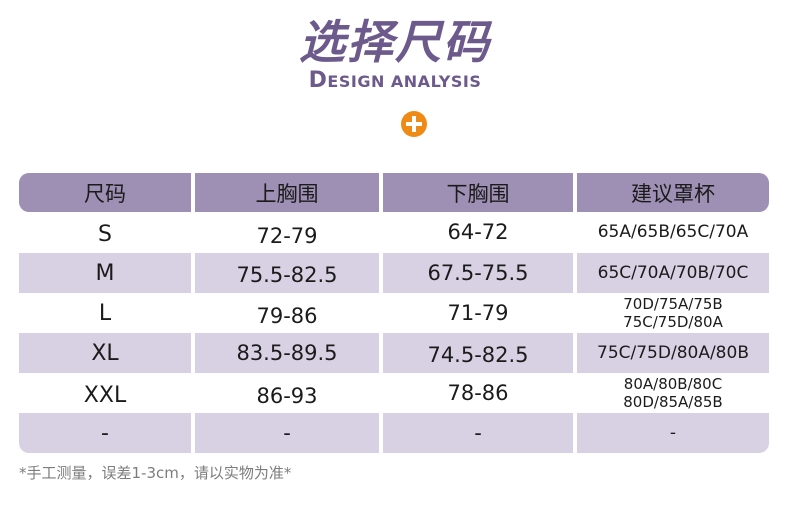 The image size is (790, 524). I want to click on cell-upper-bust: 83.5-89.5, so click(287, 353).